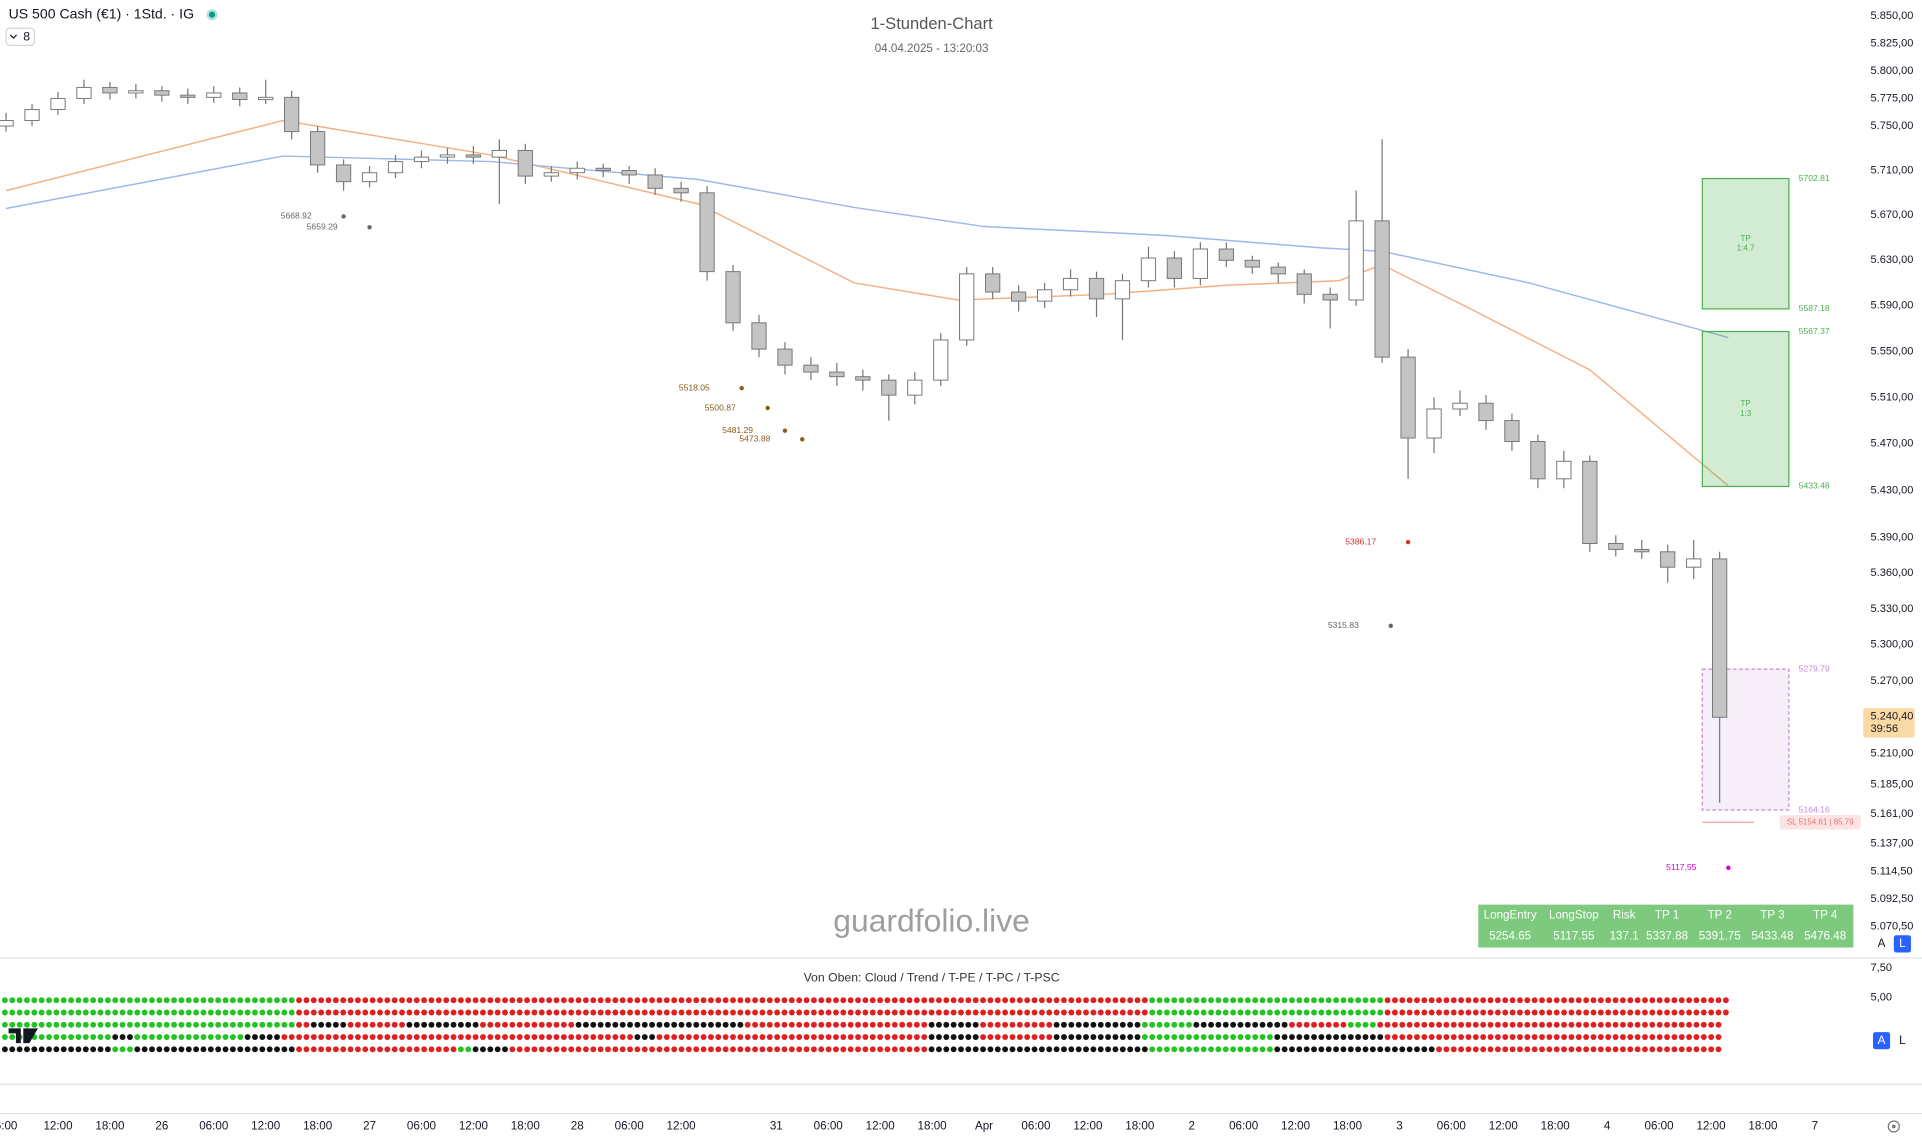 This screenshot has width=1922, height=1140. Describe the element at coordinates (1892, 754) in the screenshot. I see `y-tick-label: 5.210,00` at that location.